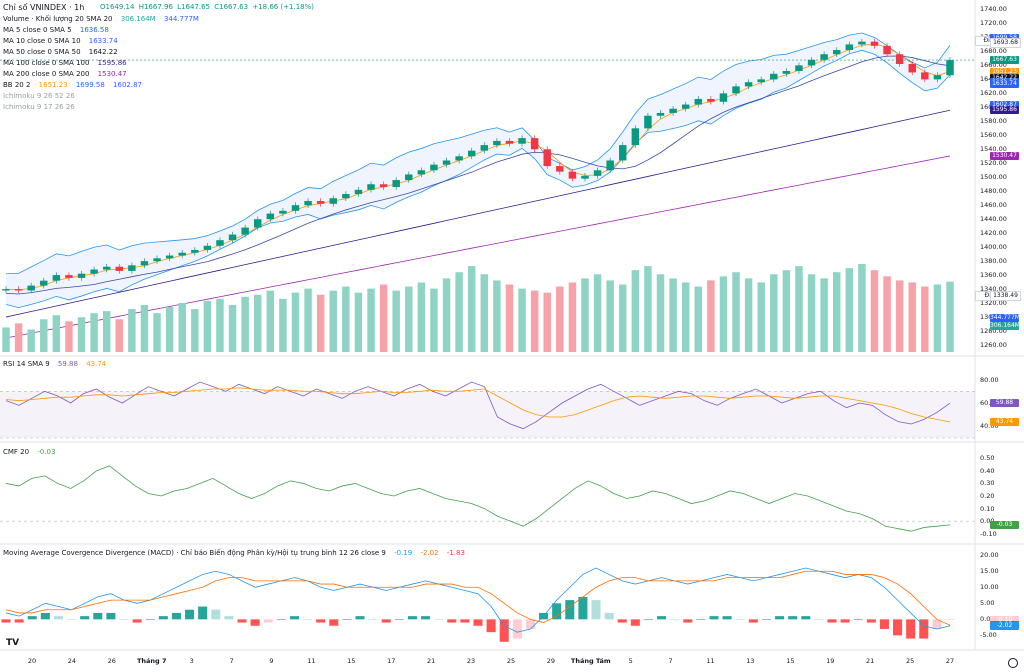 This screenshot has height=672, width=1024. Describe the element at coordinates (39, 96) in the screenshot. I see `legend-ichimoku-1: Ichimoku 9 26 52 26` at that location.